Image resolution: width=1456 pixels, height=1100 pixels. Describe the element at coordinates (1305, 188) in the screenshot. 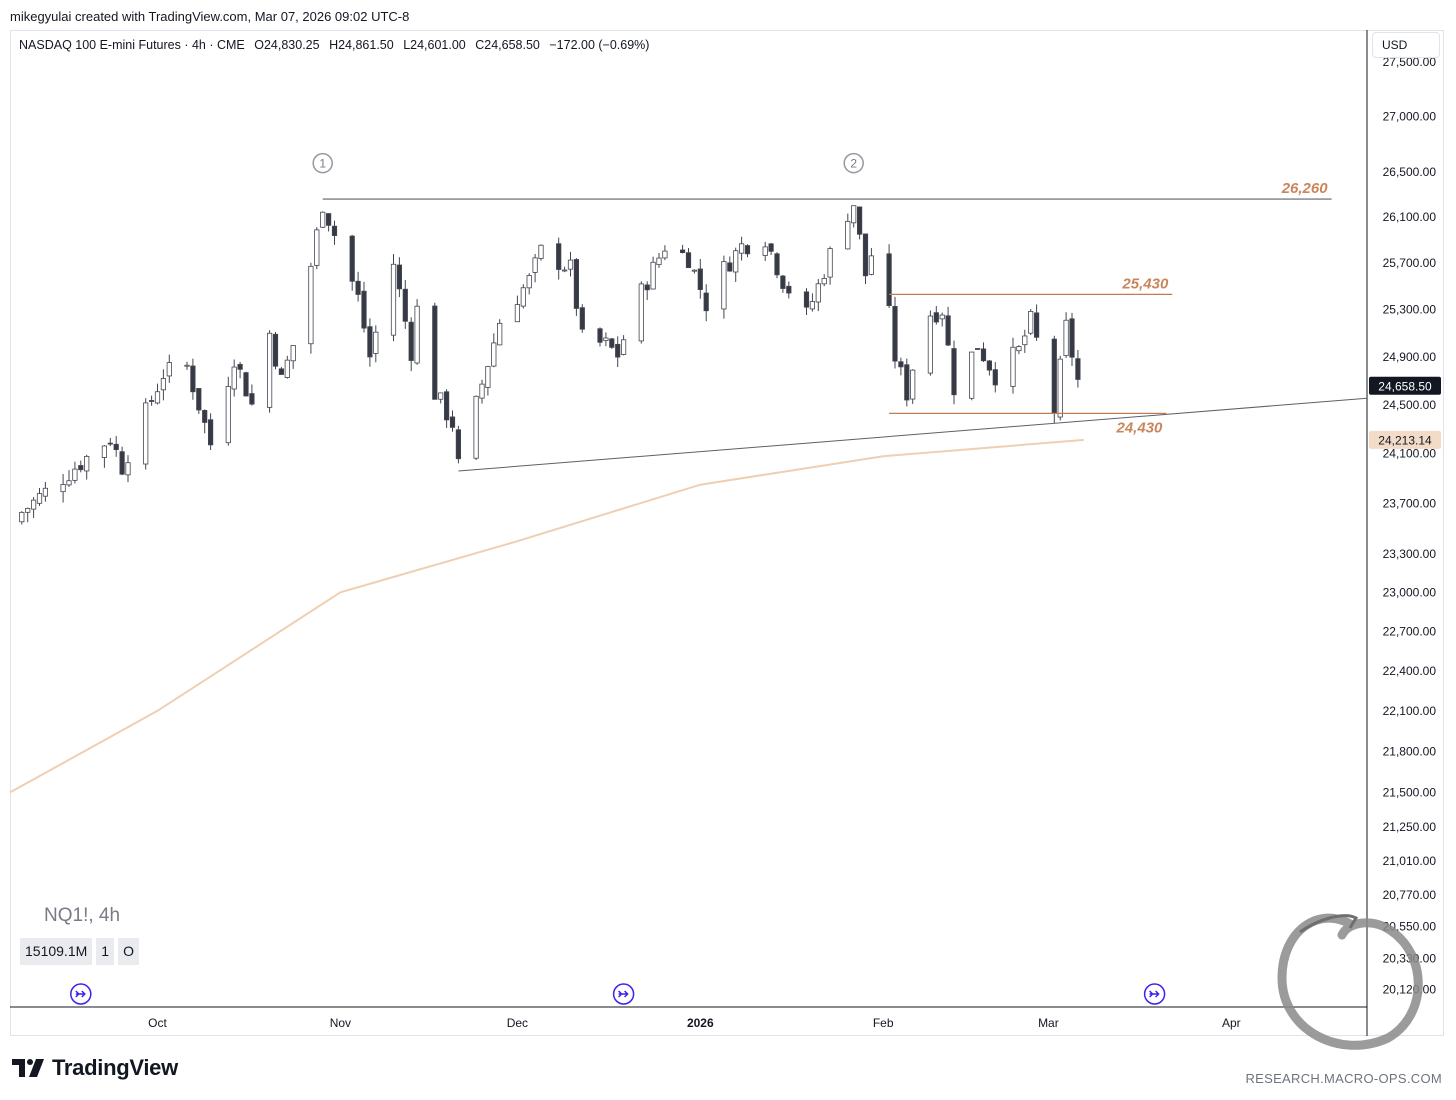

I see `level-label: 26,260` at that location.